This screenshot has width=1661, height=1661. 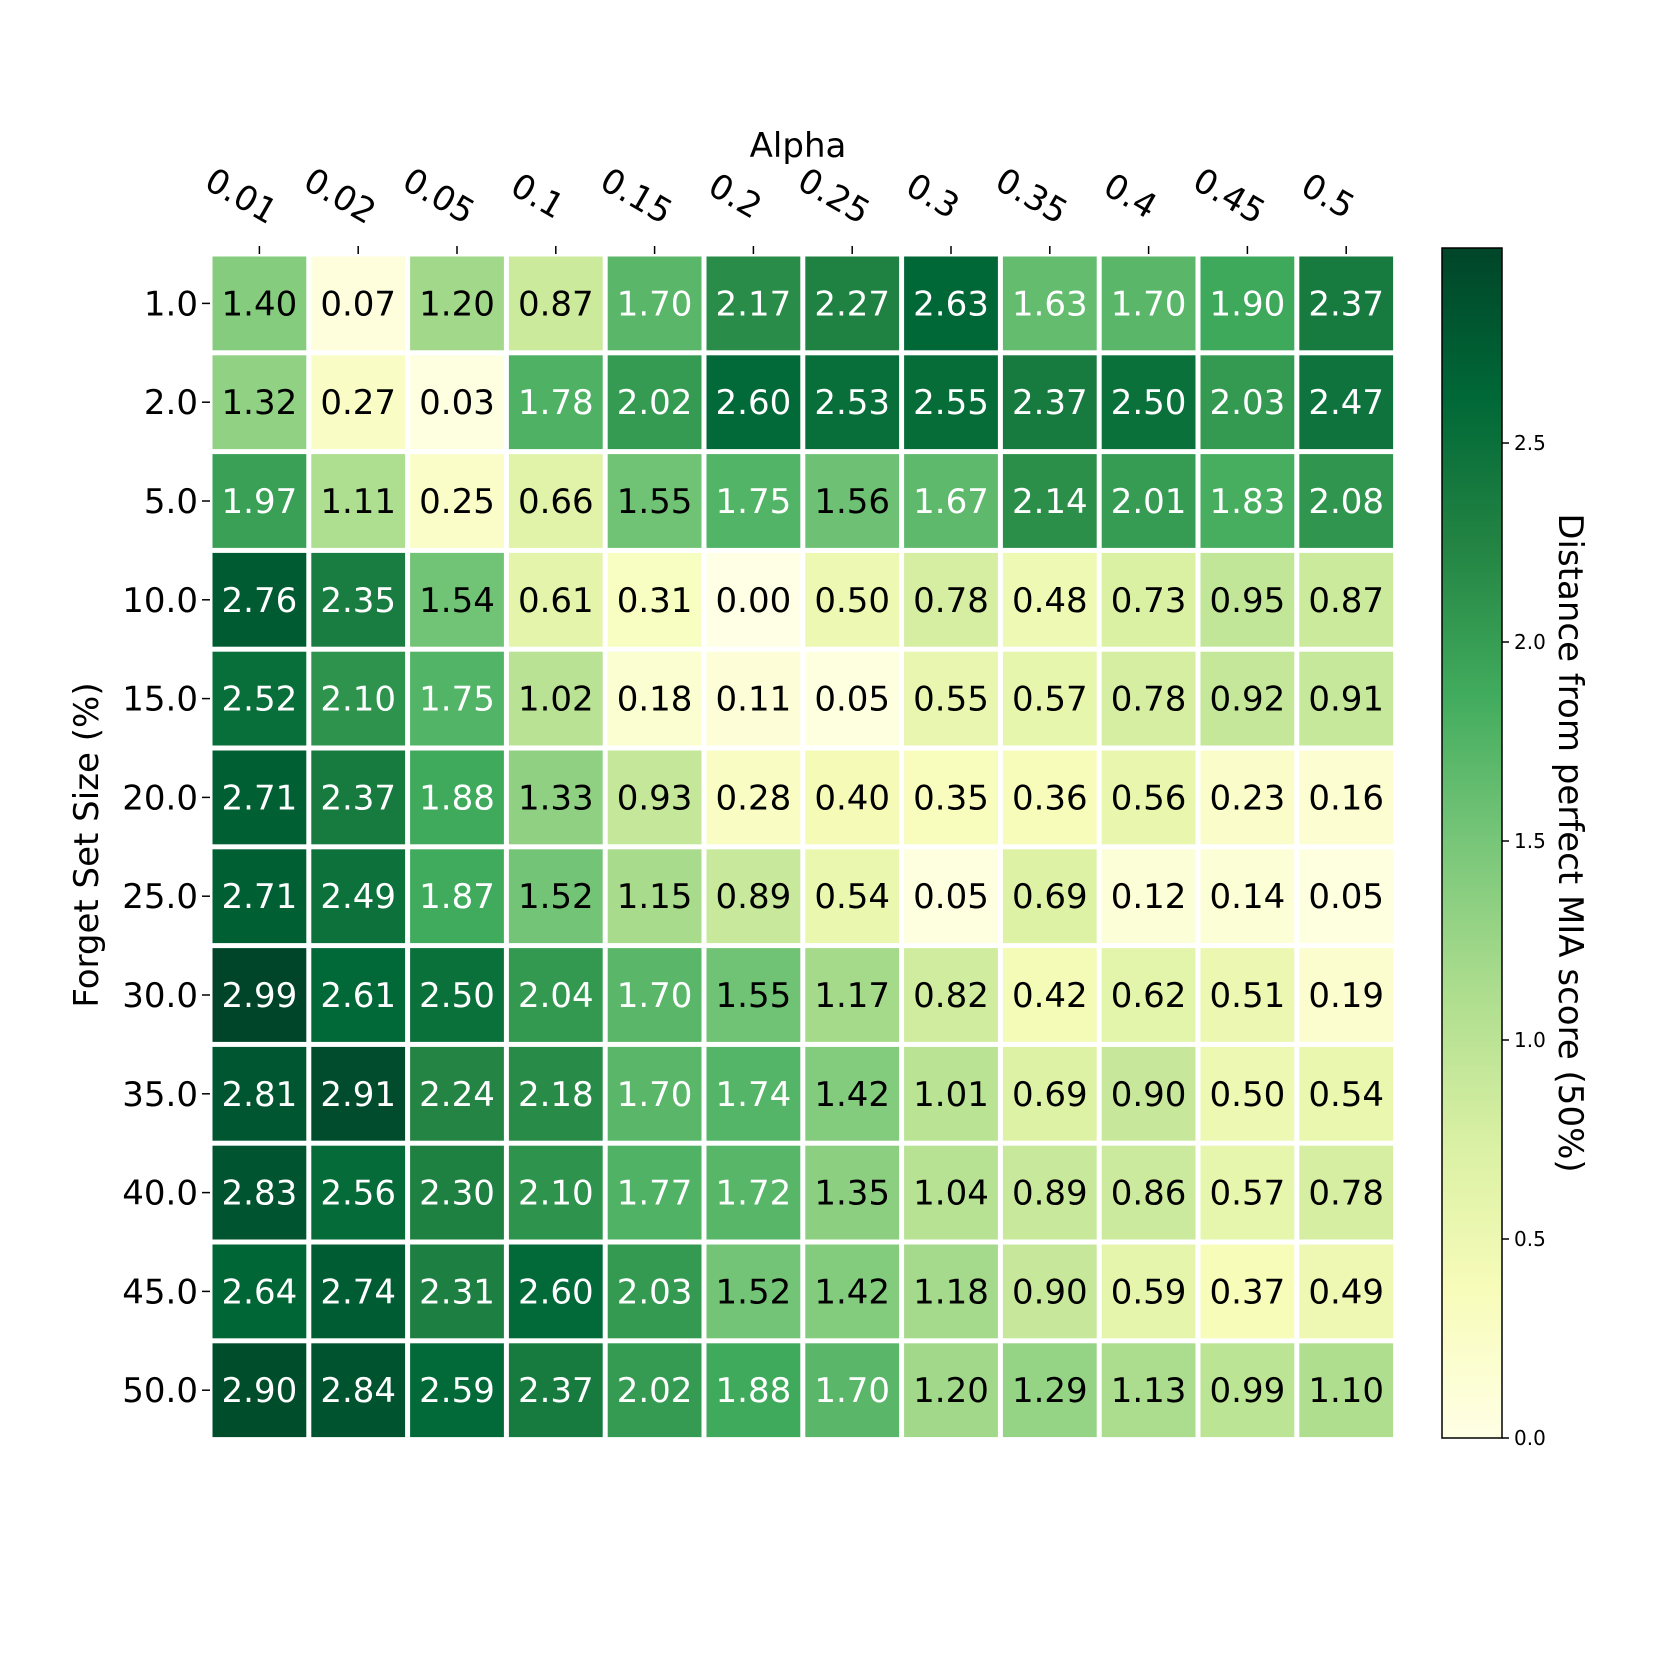 I want to click on heatmap-cell-value: 0.57, so click(x=1050, y=700).